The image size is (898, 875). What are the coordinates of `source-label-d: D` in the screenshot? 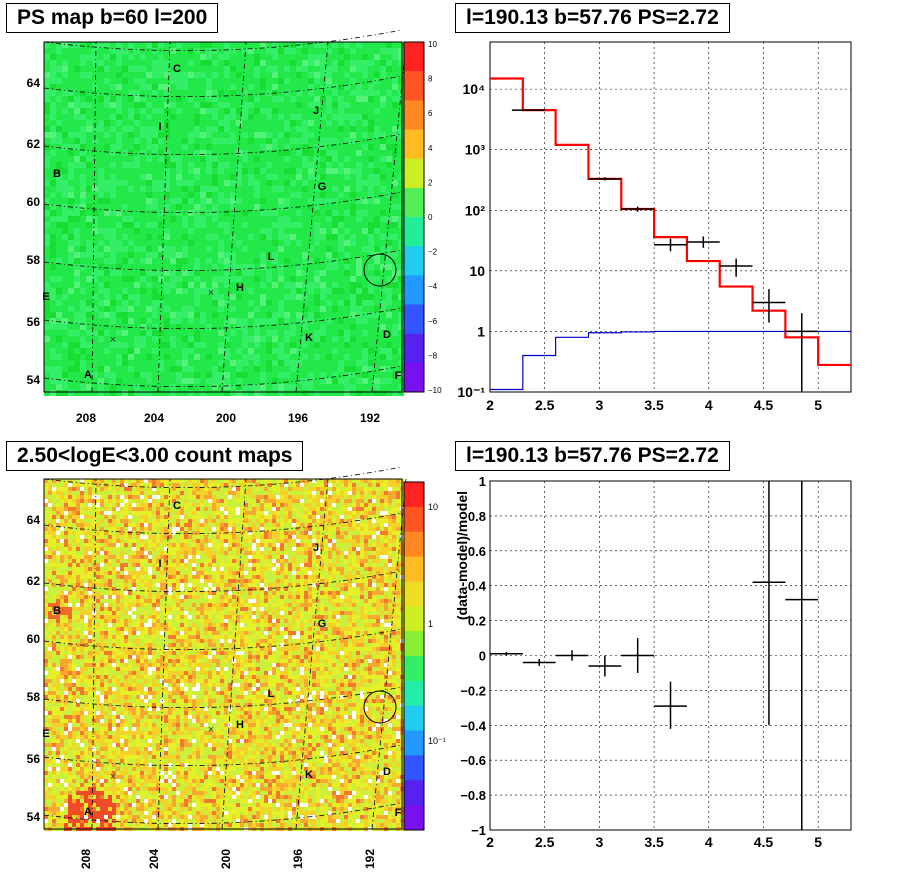 It's located at (387, 772).